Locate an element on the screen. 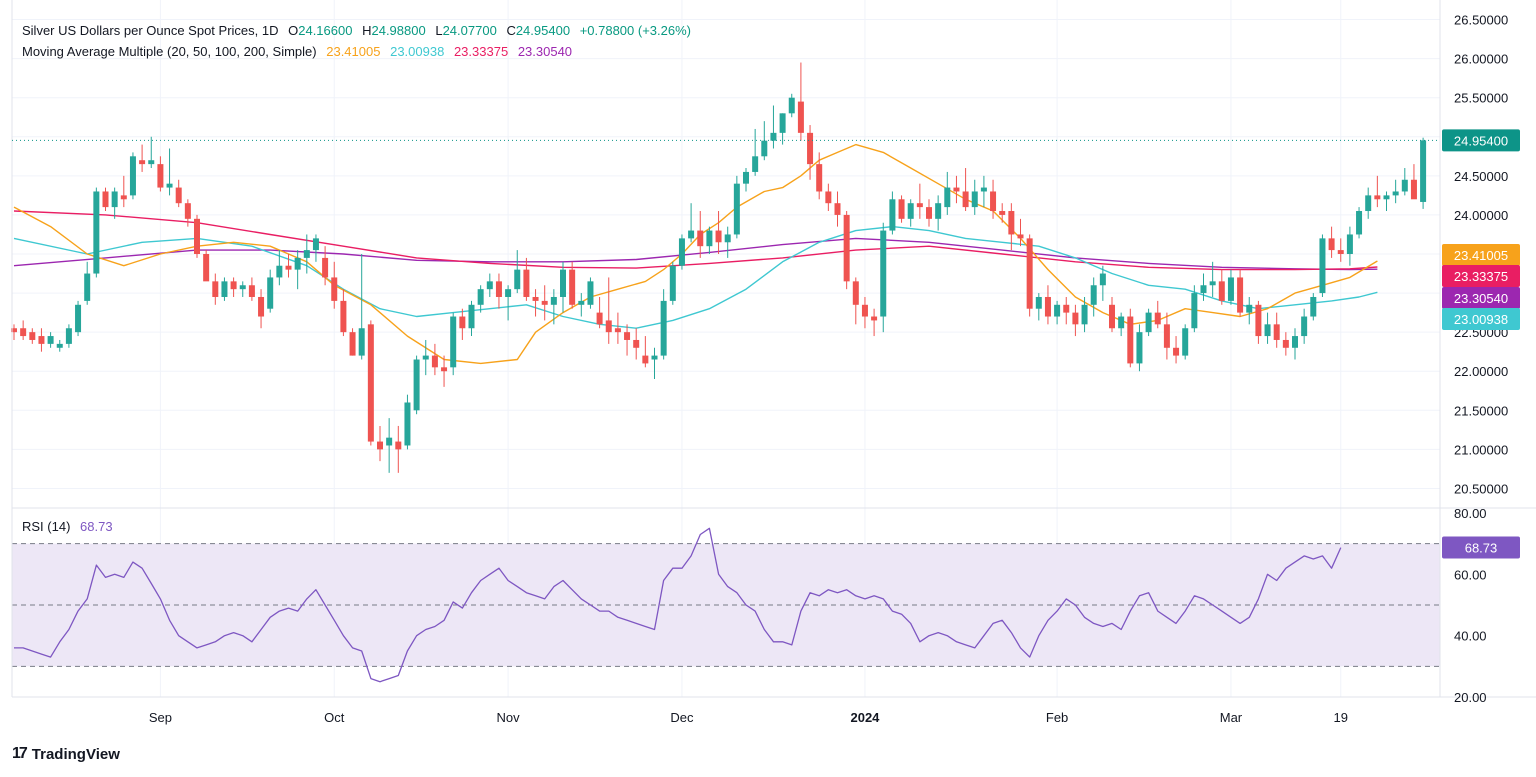 This screenshot has height=777, width=1536. ma100-badge: 23.33375 is located at coordinates (1481, 276).